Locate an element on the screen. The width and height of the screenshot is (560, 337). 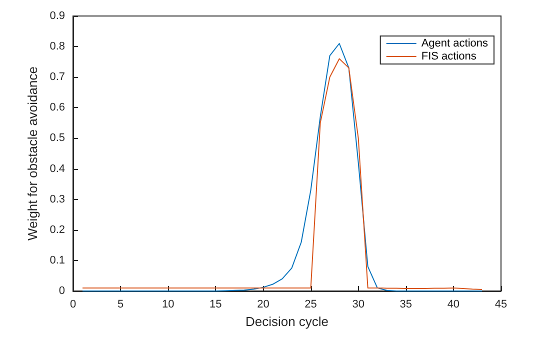
x-tick-label: 30 is located at coordinates (358, 304).